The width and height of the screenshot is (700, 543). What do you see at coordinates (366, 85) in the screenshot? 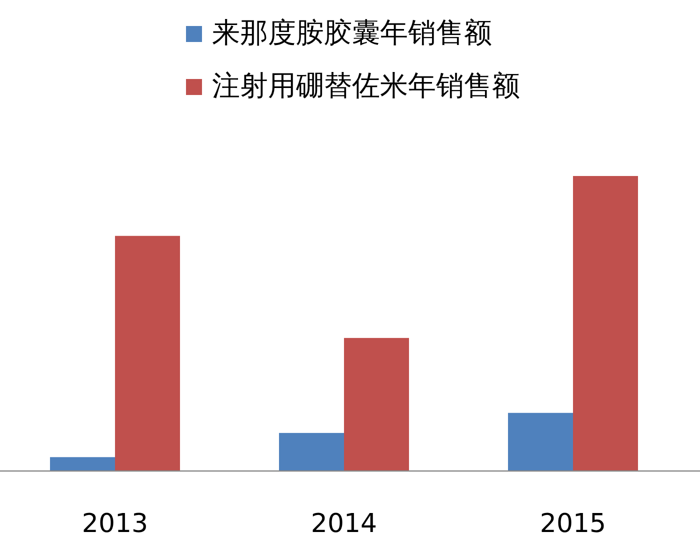
I see `legend-label: 注射用硼替佐米年销售额` at bounding box center [366, 85].